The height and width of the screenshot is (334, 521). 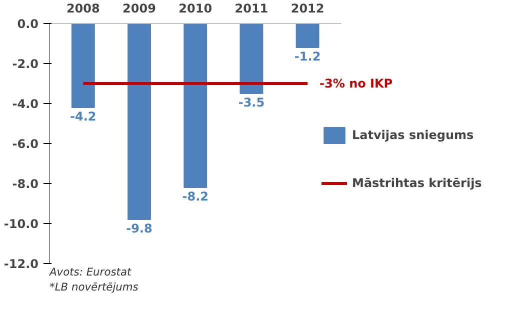 I want to click on y-tick-label: -6.0, so click(x=25, y=144).